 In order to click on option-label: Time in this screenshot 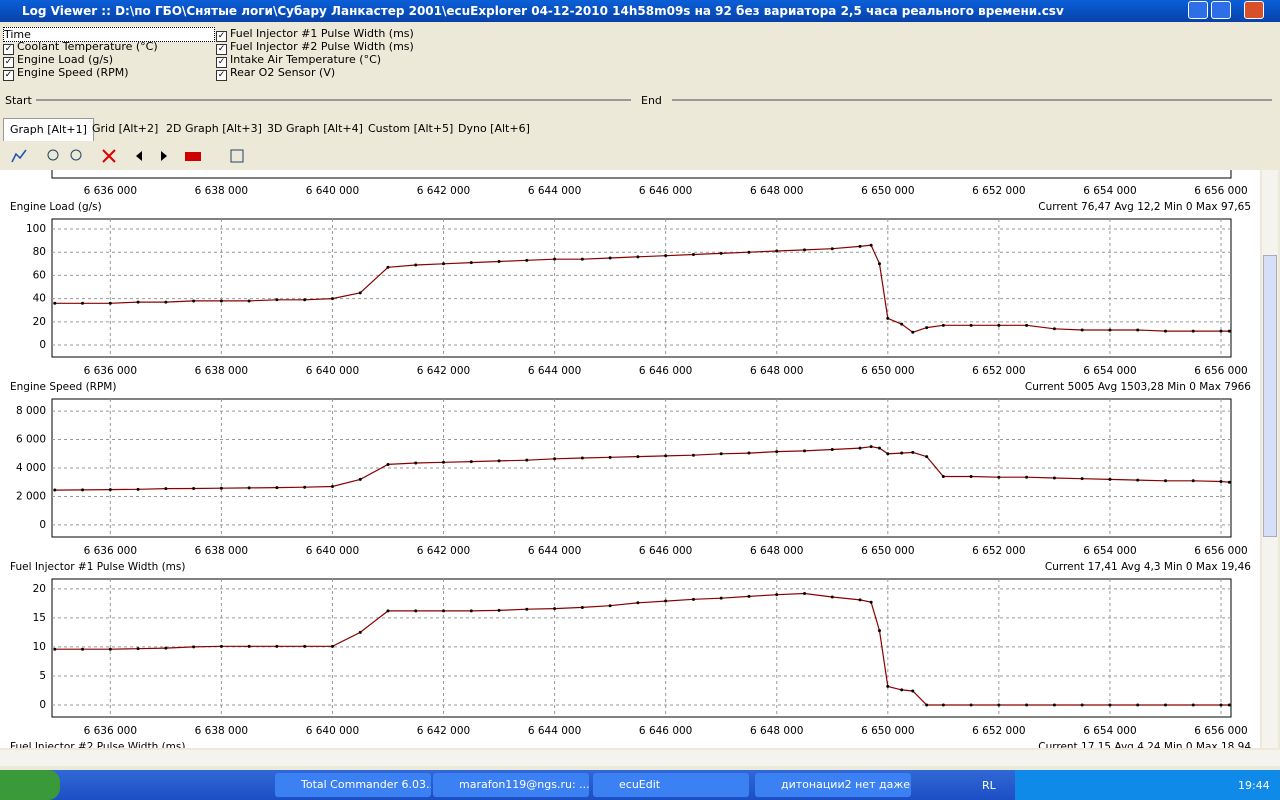, I will do `click(17, 34)`.